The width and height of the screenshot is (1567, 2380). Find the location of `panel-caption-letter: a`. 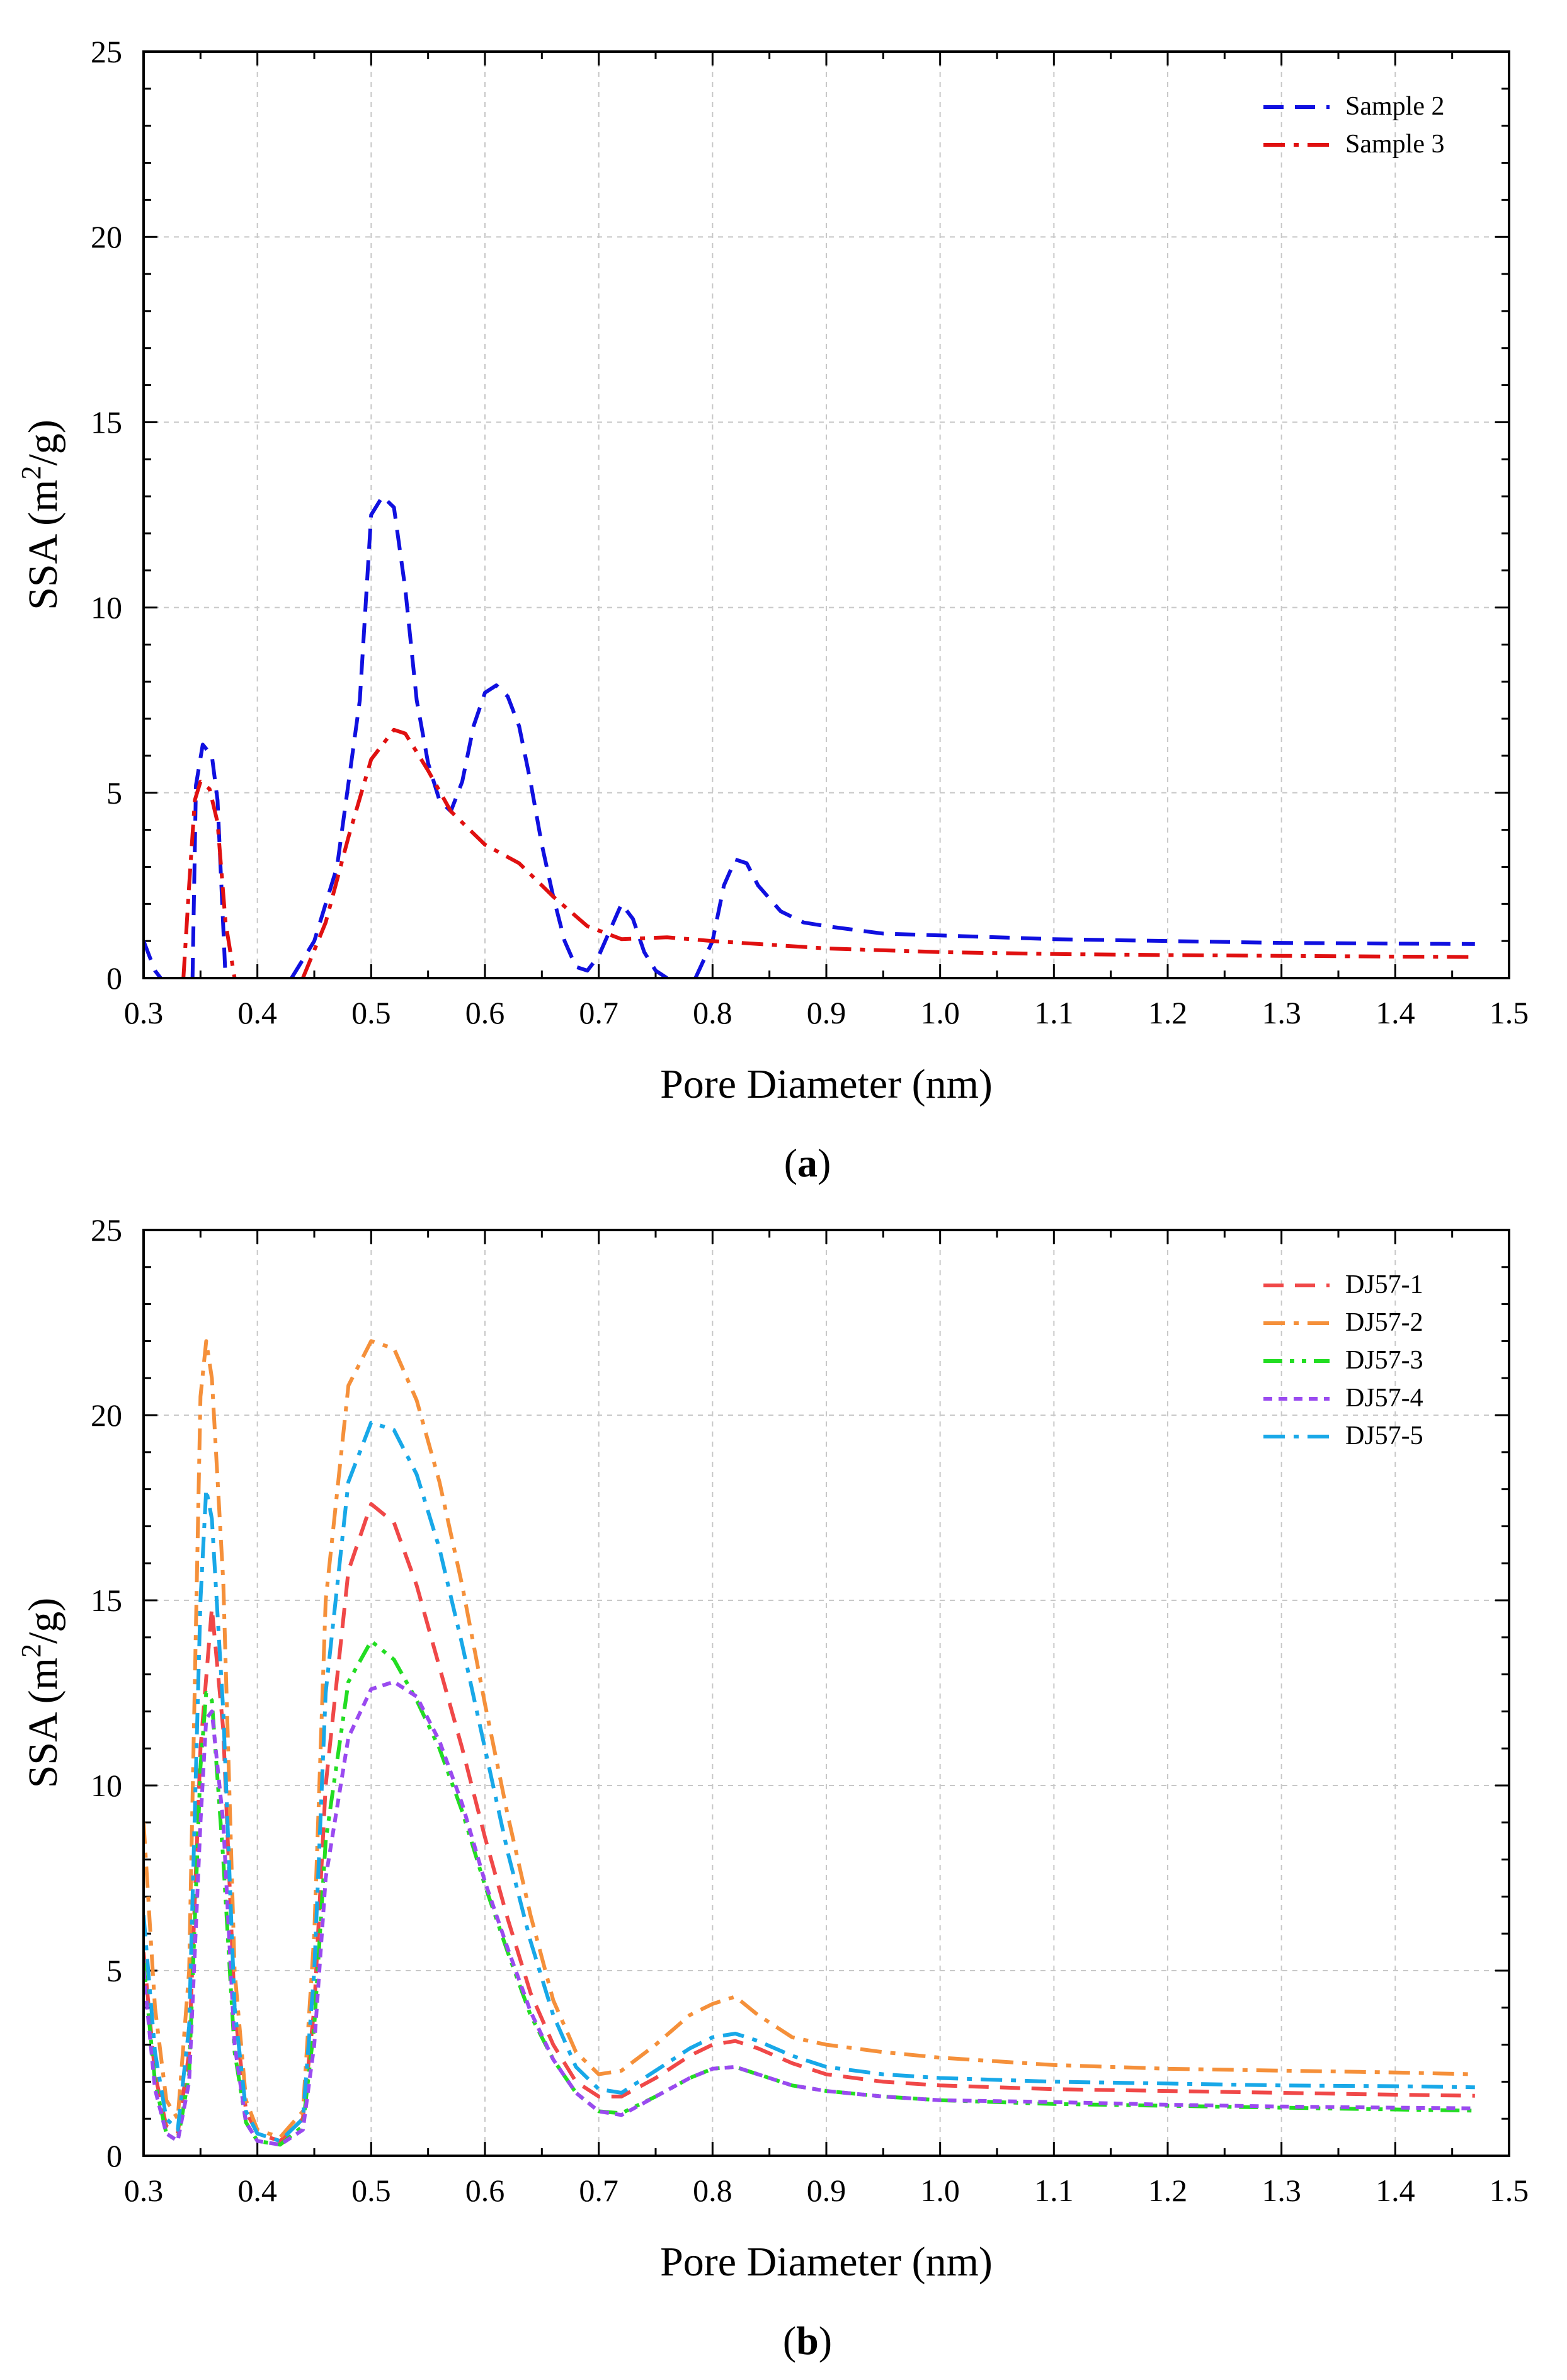

panel-caption-letter: a is located at coordinates (807, 1163).